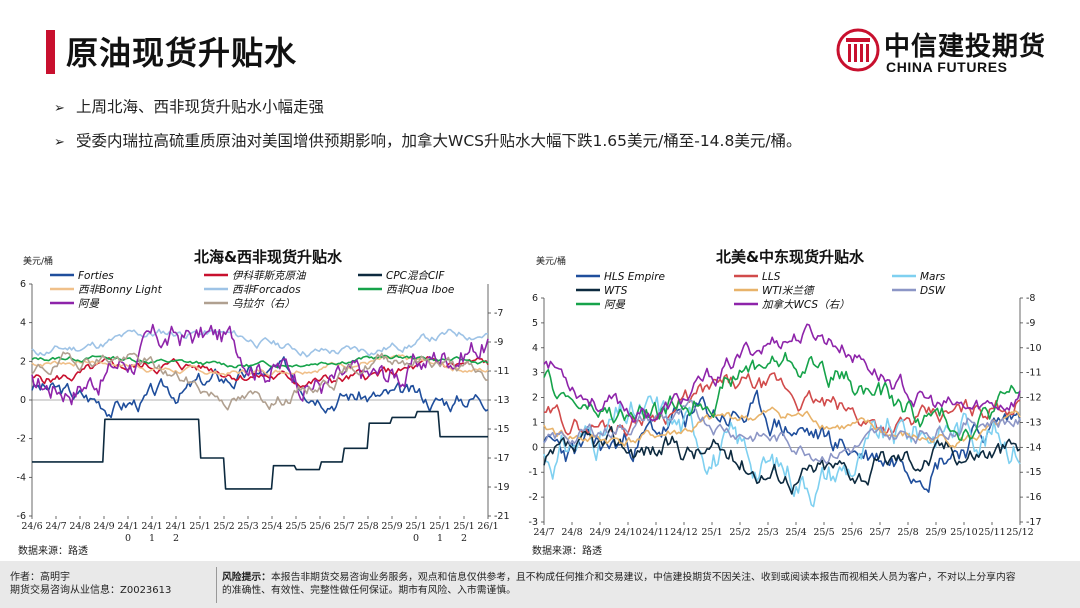 The height and width of the screenshot is (608, 1080). I want to click on x-tick-label: 25/1, so click(199, 526).